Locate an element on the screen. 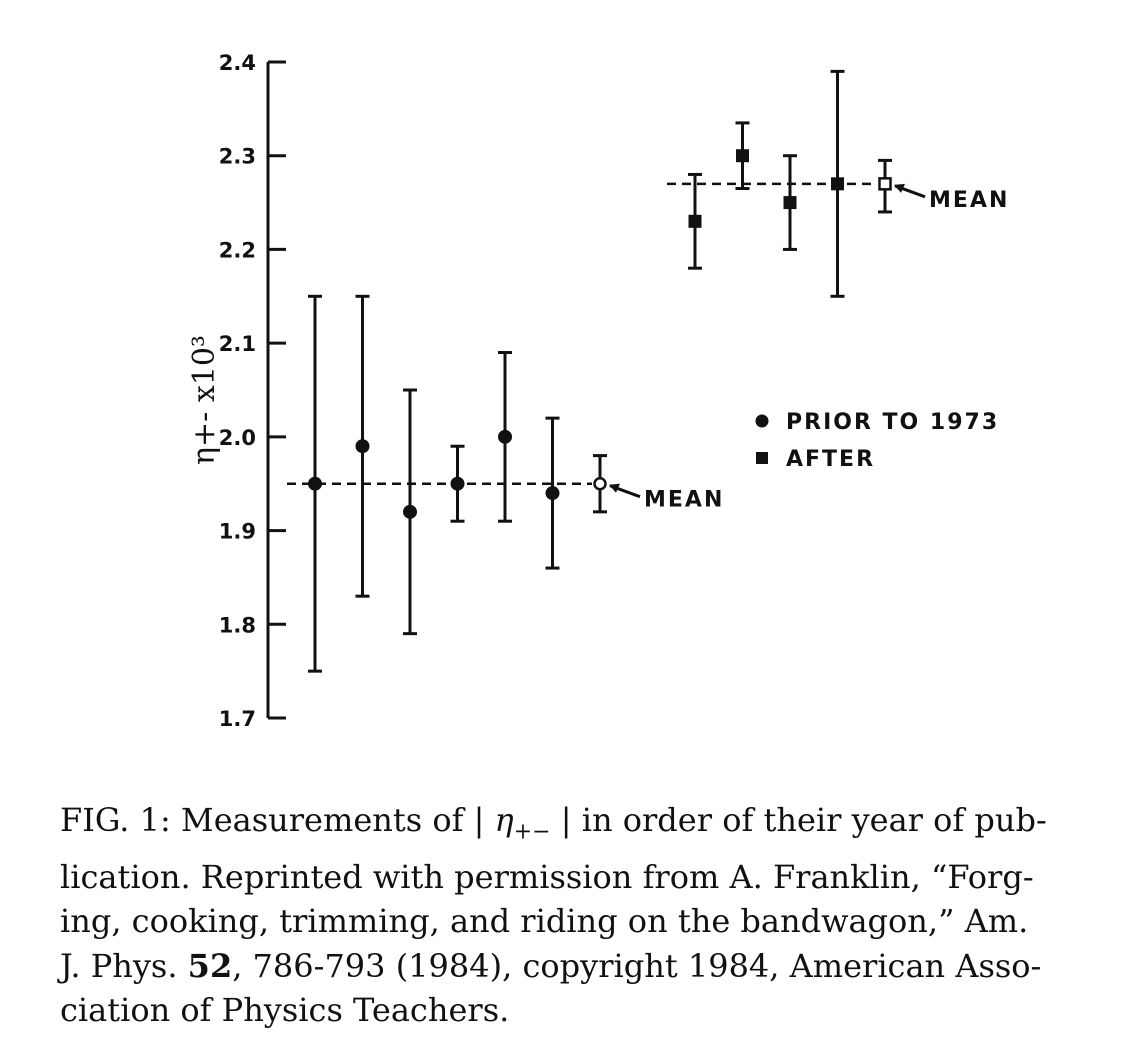 This screenshot has width=1140, height=1058. series-1-mean-arrow-head is located at coordinates (899, 188).